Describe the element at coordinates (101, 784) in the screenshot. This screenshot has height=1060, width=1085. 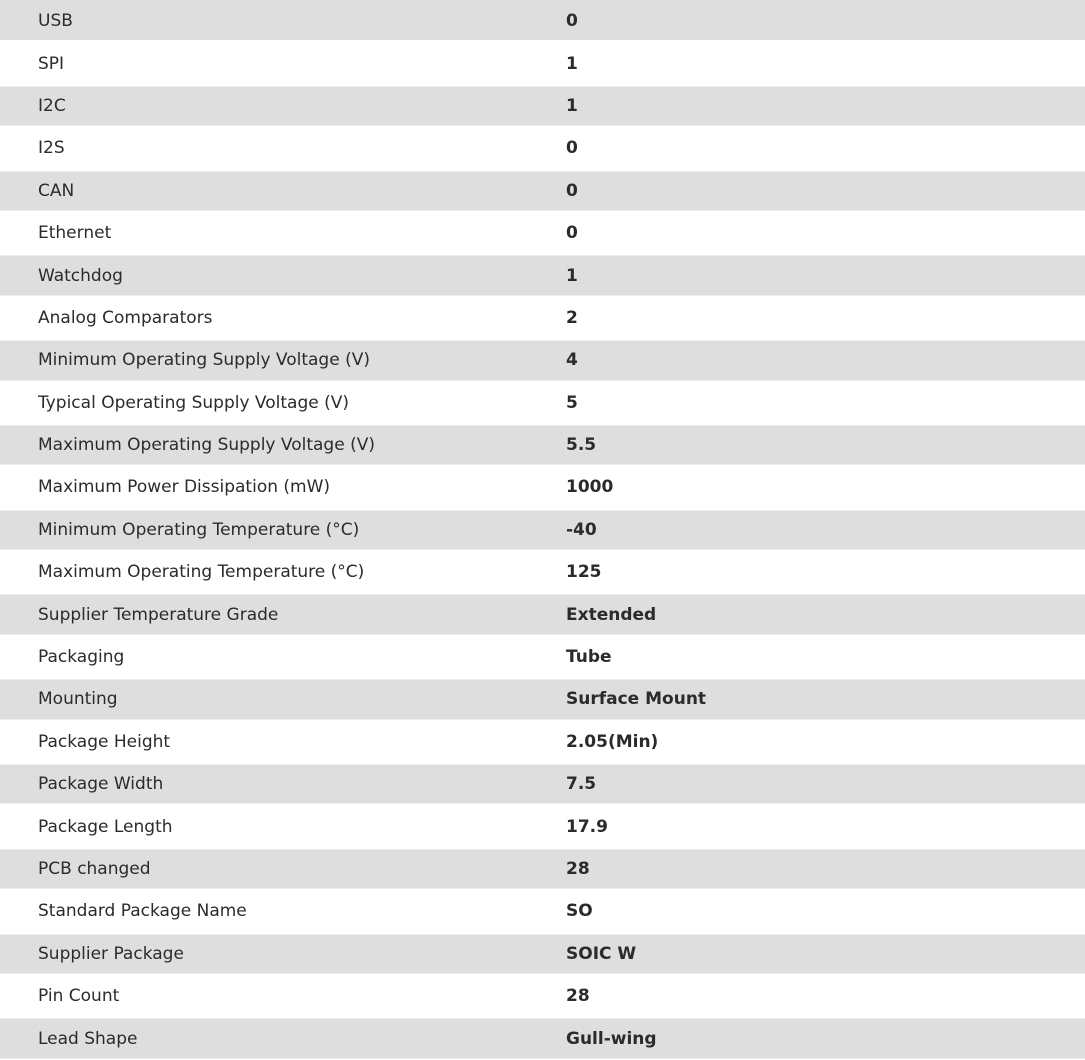
I see `attribute-name: Package Width` at that location.